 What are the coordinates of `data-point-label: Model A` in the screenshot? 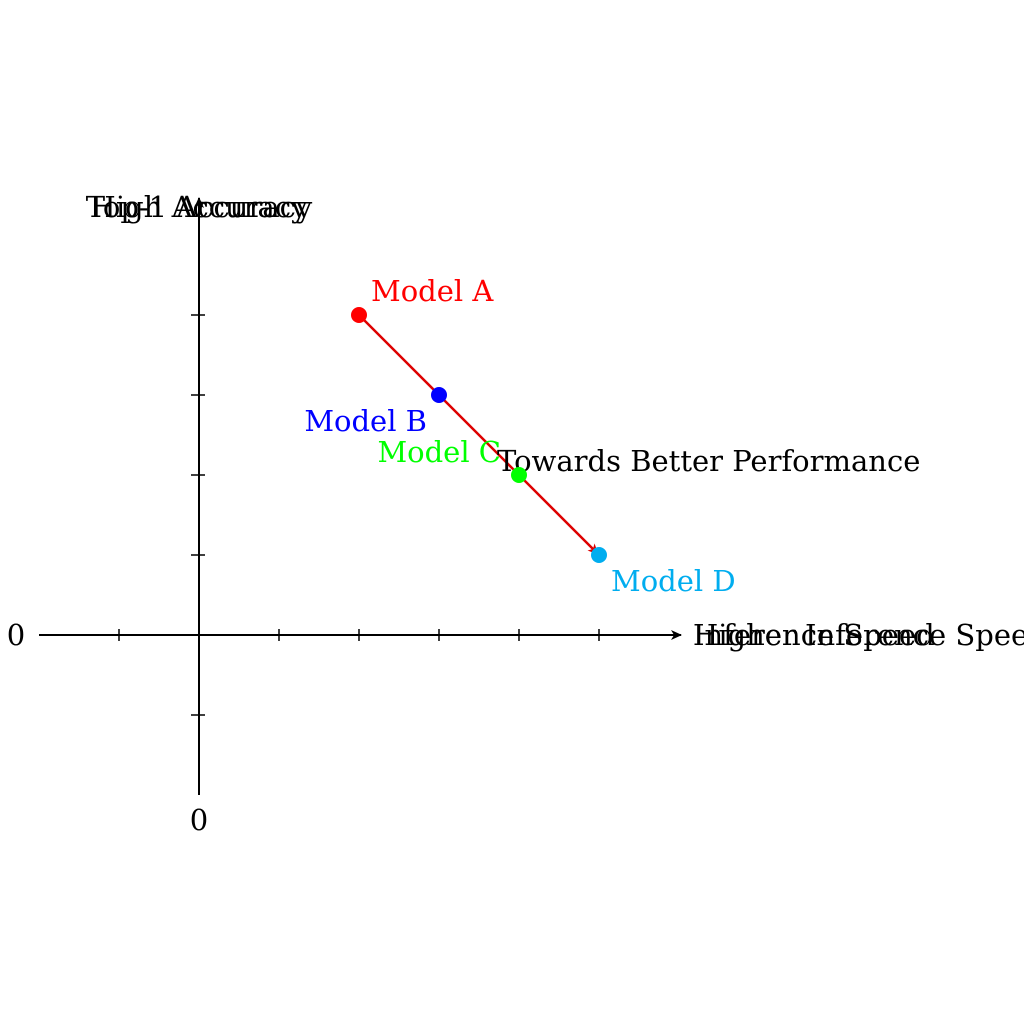 It's located at (432, 291).